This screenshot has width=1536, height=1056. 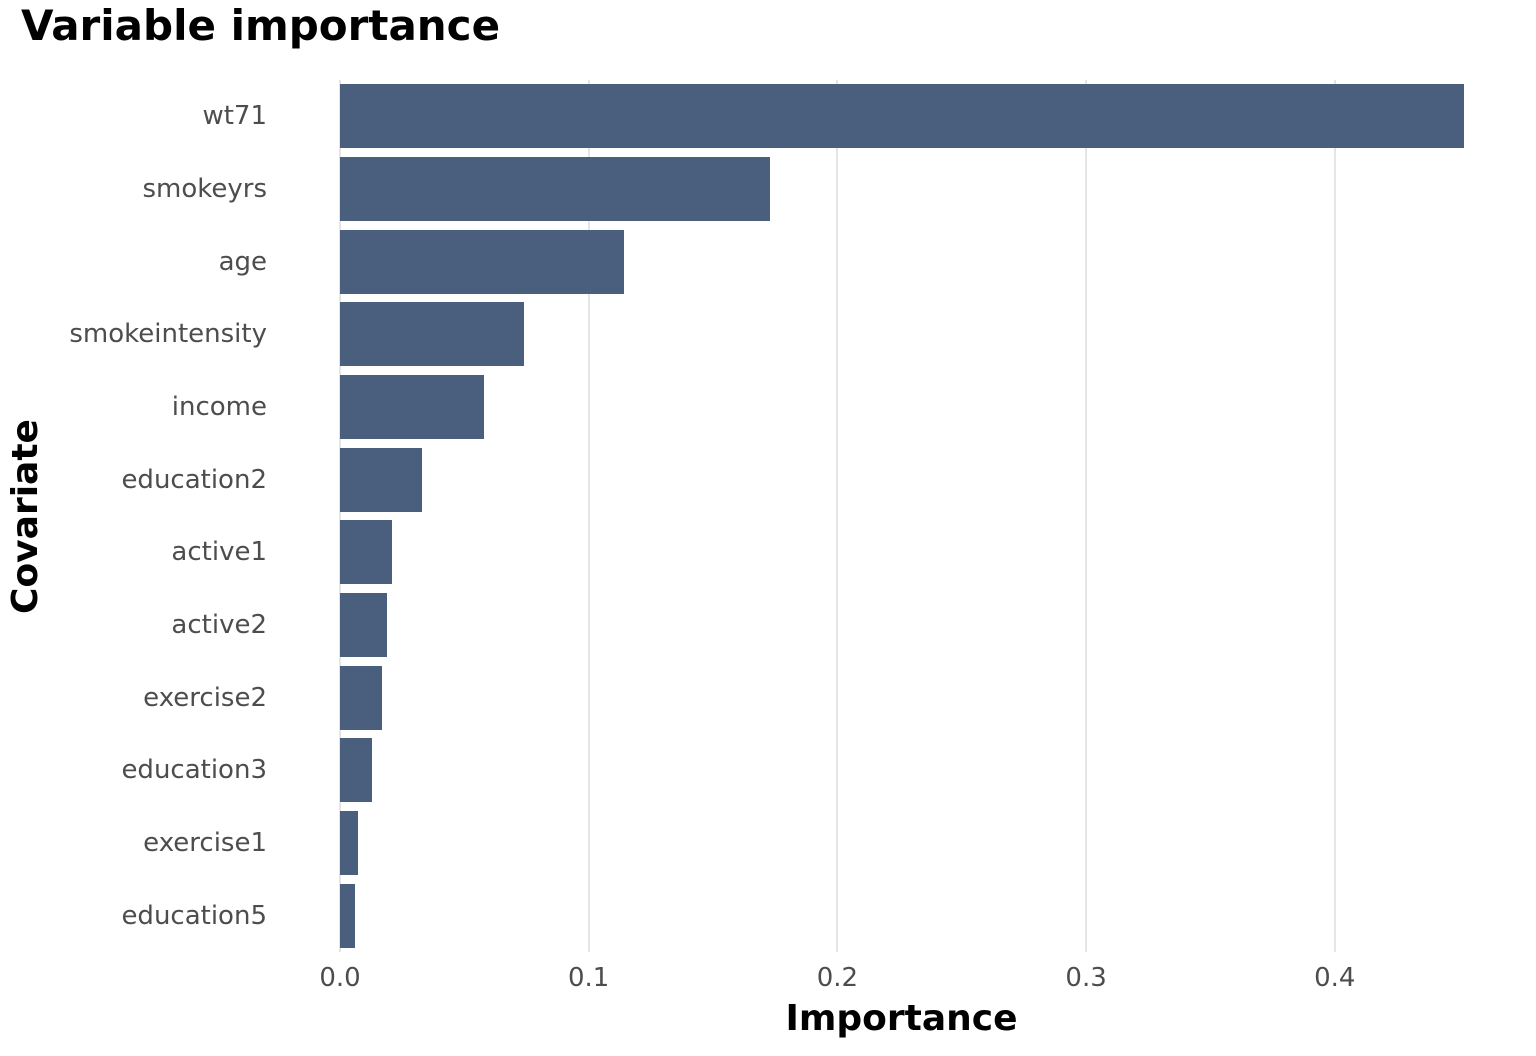 I want to click on chart-title: Variable importance, so click(x=261, y=25).